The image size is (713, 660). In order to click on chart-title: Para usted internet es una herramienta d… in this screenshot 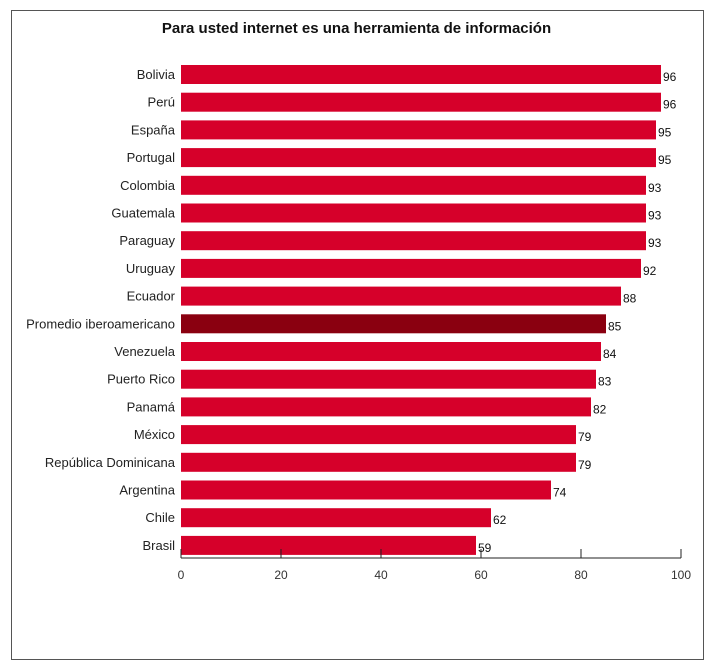, I will do `click(356, 28)`.